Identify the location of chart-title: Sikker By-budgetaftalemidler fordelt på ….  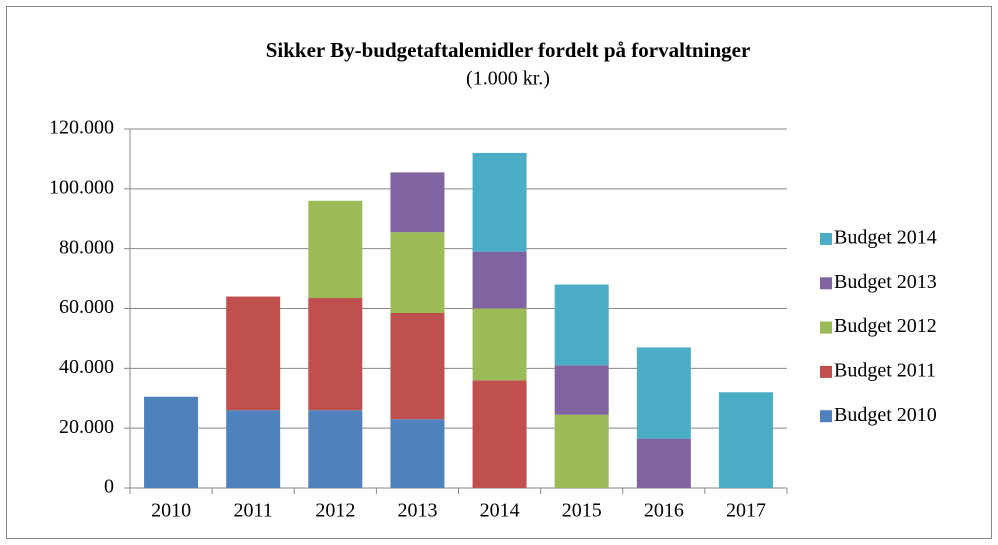
(508, 50).